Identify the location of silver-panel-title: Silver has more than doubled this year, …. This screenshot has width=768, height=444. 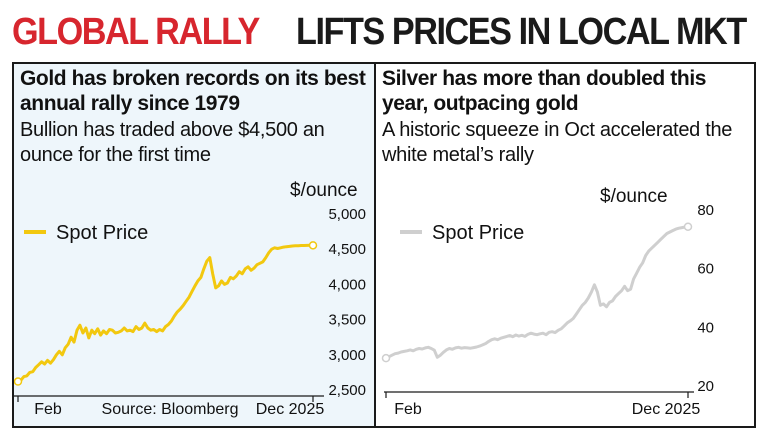
(544, 91).